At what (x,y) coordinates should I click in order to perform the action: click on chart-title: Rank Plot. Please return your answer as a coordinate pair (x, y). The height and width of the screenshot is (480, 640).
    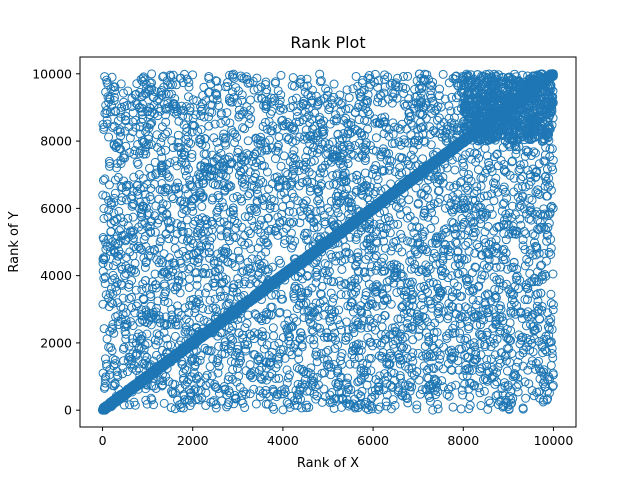
    Looking at the image, I should click on (327, 42).